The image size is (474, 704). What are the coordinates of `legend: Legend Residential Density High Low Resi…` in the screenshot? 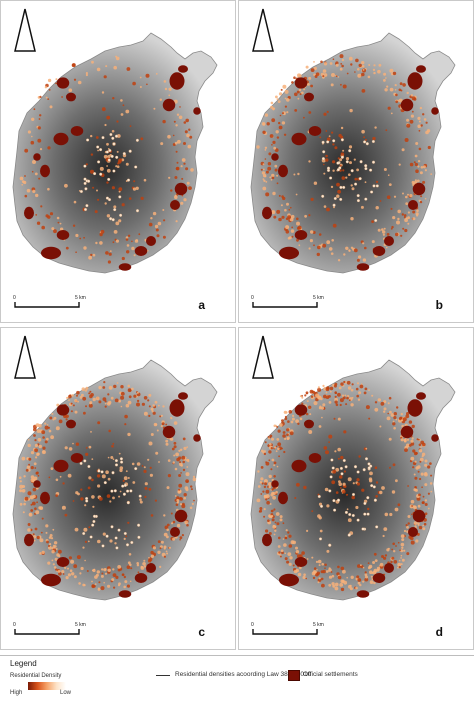 It's located at (237, 679).